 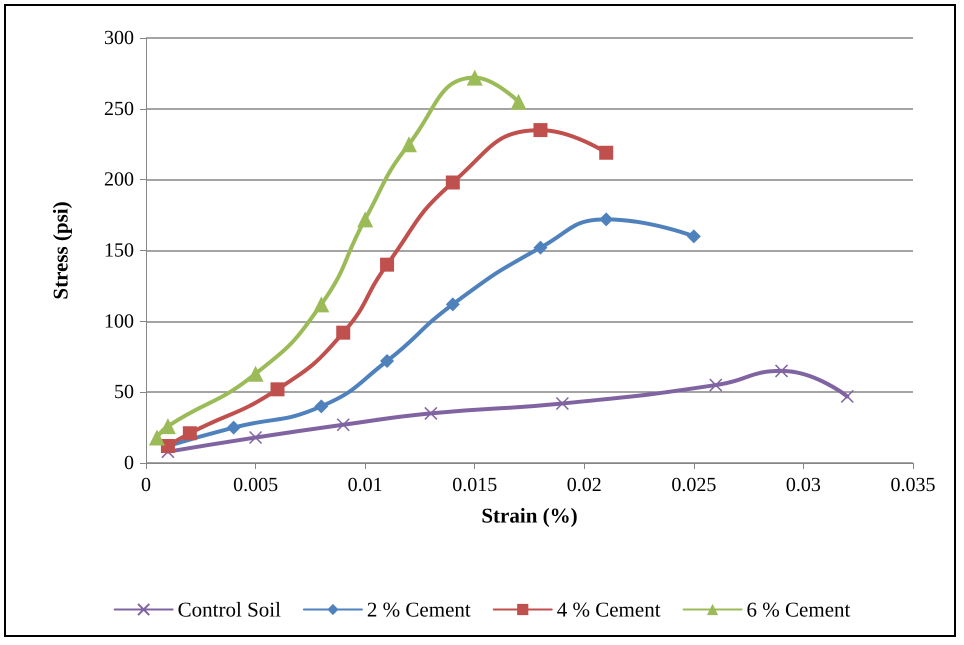 I want to click on y-tick-label: 0, so click(x=129, y=463).